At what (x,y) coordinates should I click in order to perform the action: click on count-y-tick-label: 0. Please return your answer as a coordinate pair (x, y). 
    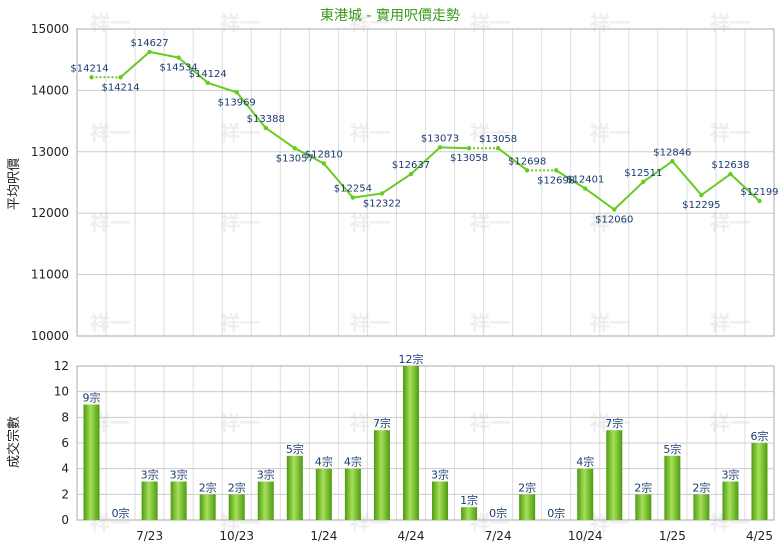
    Looking at the image, I should click on (65, 520).